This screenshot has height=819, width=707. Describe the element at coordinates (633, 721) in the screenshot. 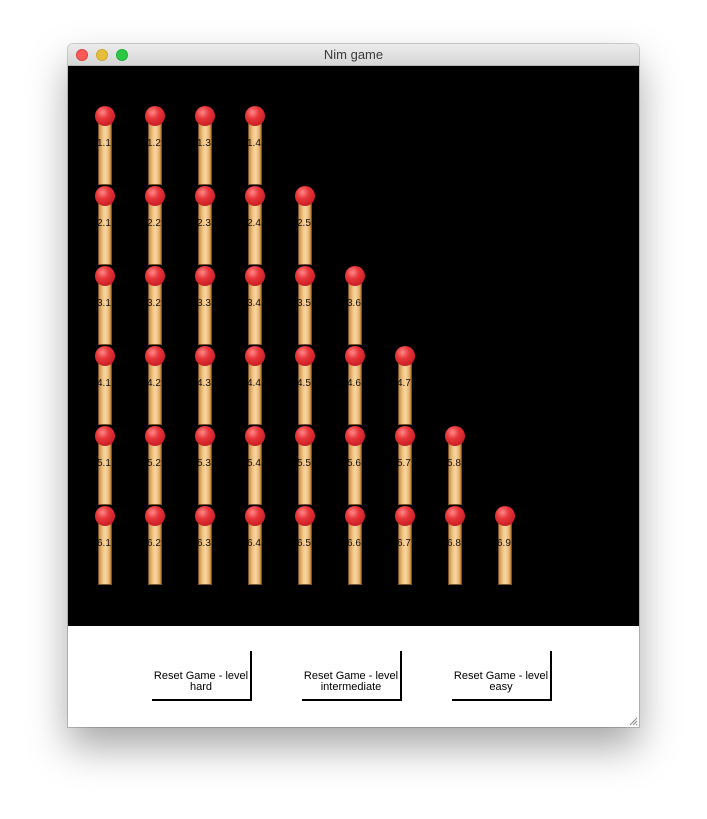

I see `resize-grip-icon` at that location.